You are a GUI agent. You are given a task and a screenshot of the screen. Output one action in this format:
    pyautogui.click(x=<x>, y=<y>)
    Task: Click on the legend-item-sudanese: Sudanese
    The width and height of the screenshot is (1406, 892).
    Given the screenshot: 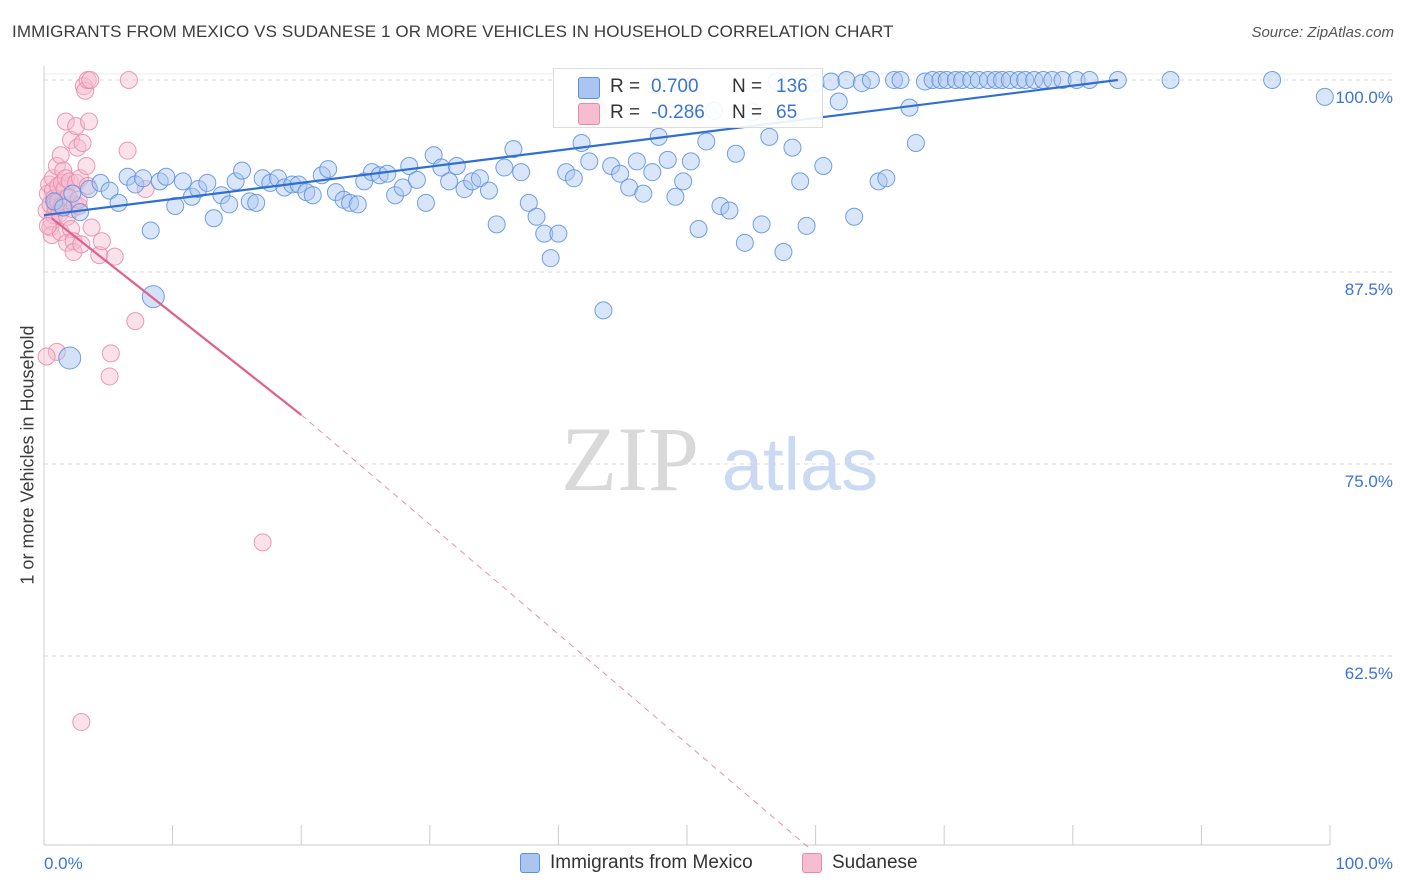 What is the action you would take?
    pyautogui.click(x=860, y=863)
    